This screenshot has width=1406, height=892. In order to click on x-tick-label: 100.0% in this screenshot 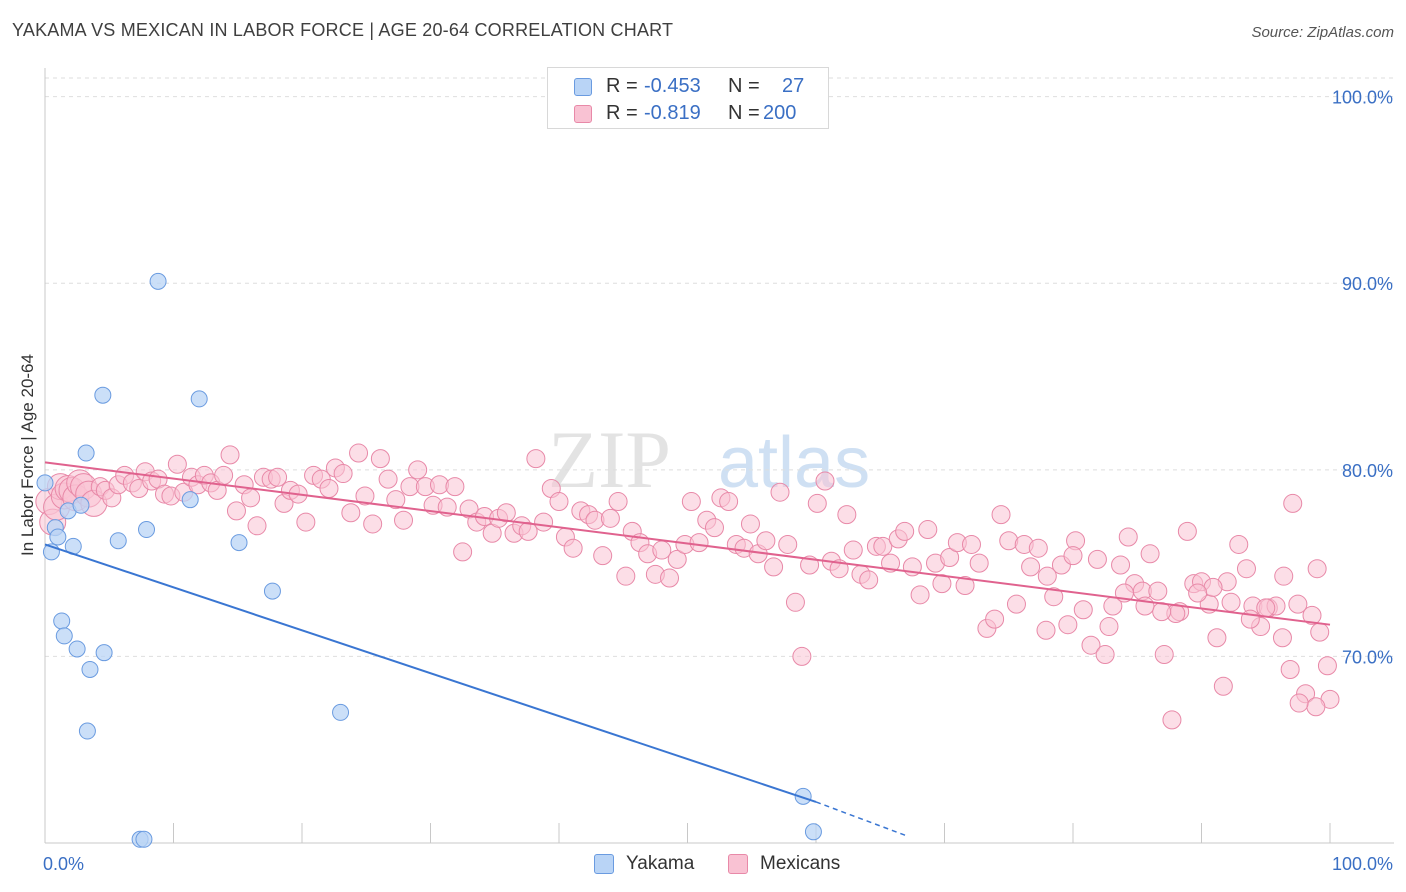, I will do `click(1362, 864)`.